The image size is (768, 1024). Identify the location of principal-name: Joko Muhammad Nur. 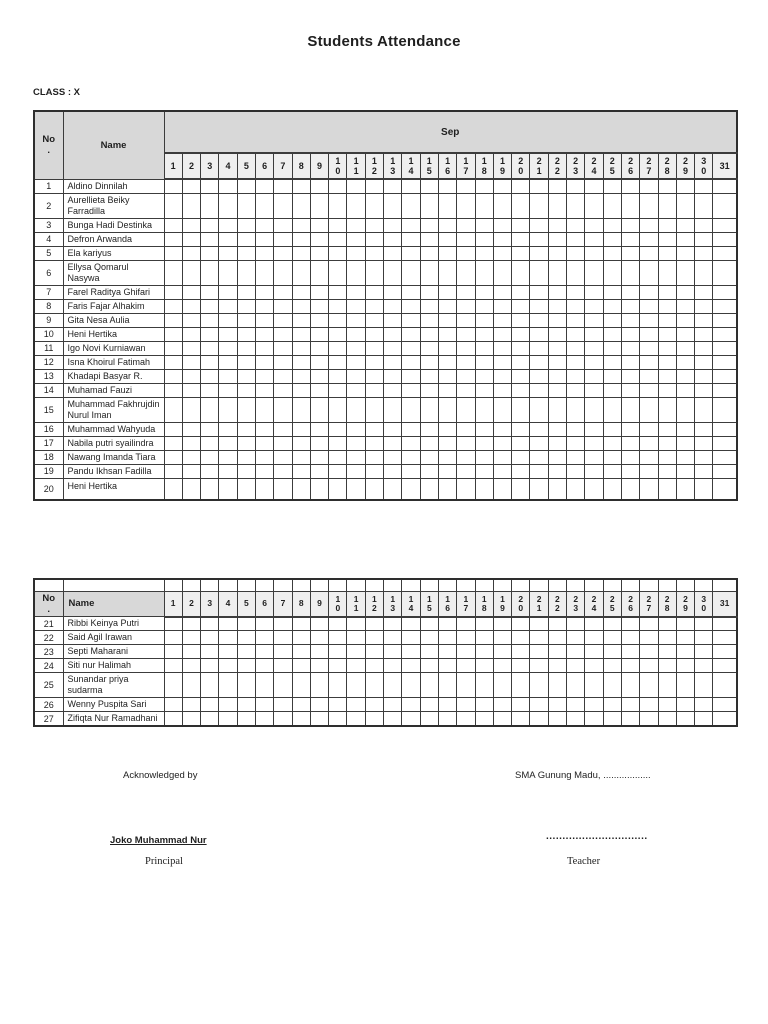
(158, 840).